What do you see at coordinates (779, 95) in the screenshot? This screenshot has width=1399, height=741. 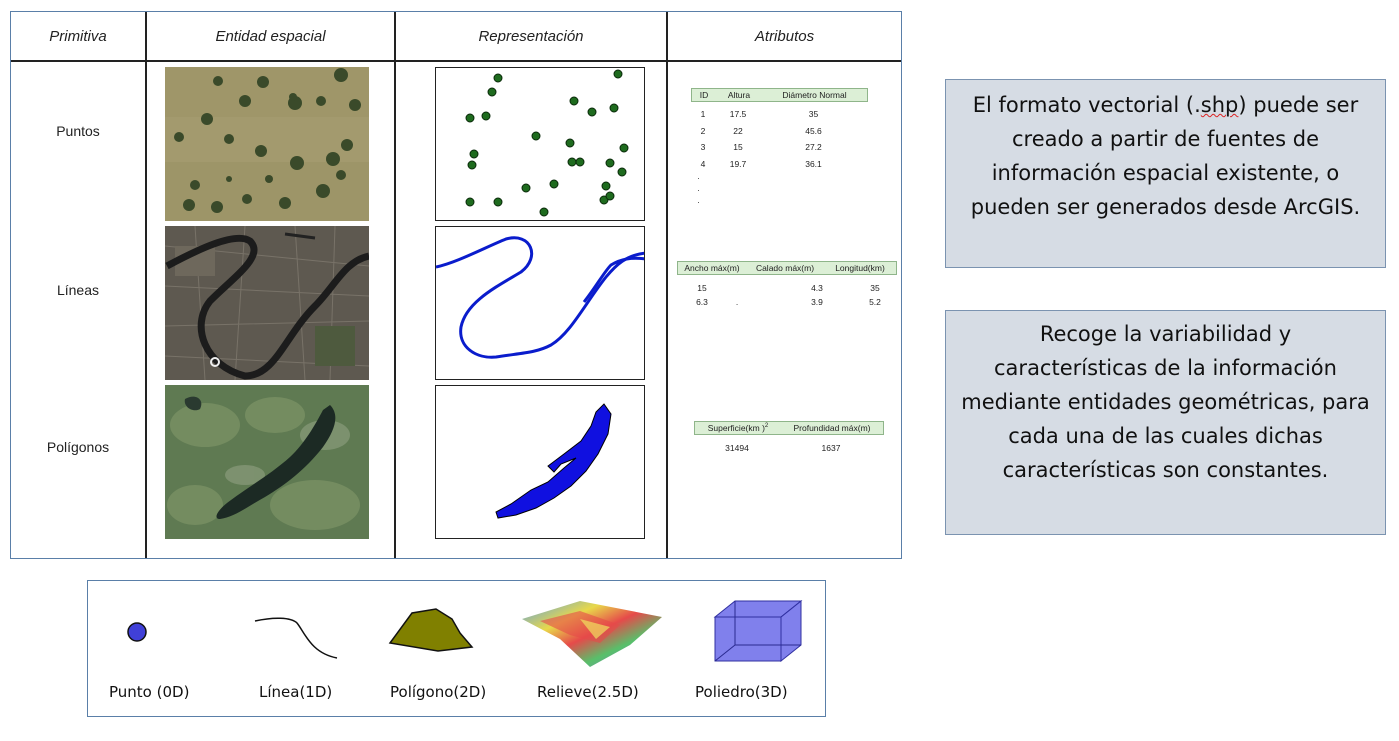 I see `attributes-header: ID Altura Diámetro Normal` at bounding box center [779, 95].